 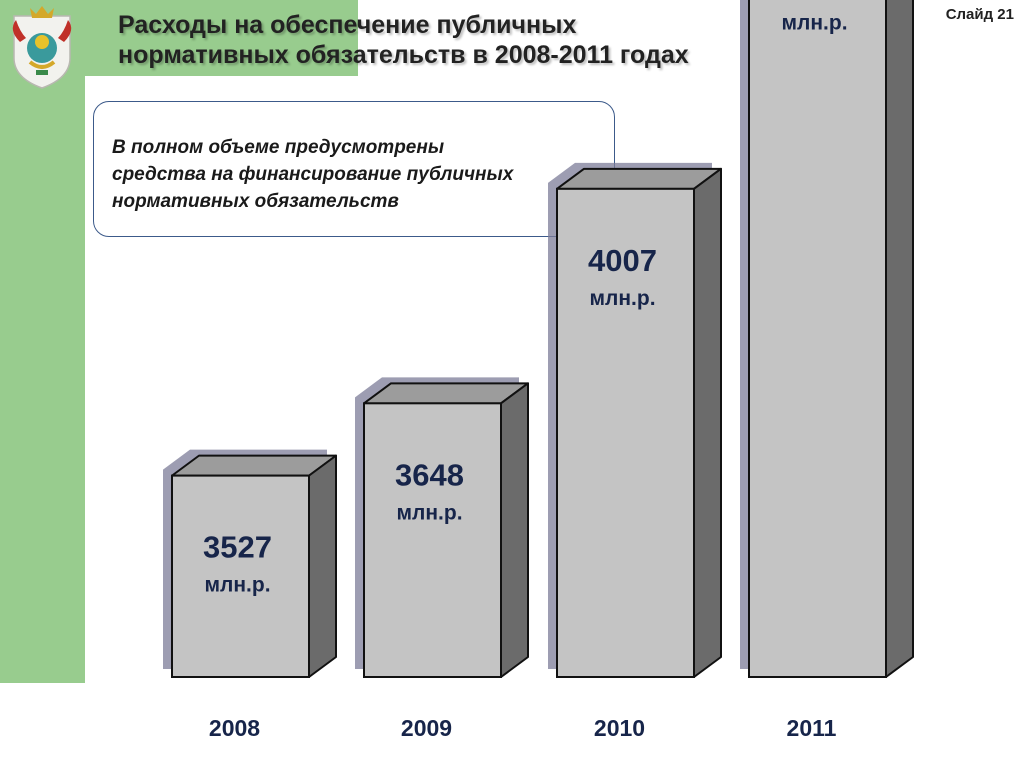 I want to click on green-side-panel, so click(x=42, y=341).